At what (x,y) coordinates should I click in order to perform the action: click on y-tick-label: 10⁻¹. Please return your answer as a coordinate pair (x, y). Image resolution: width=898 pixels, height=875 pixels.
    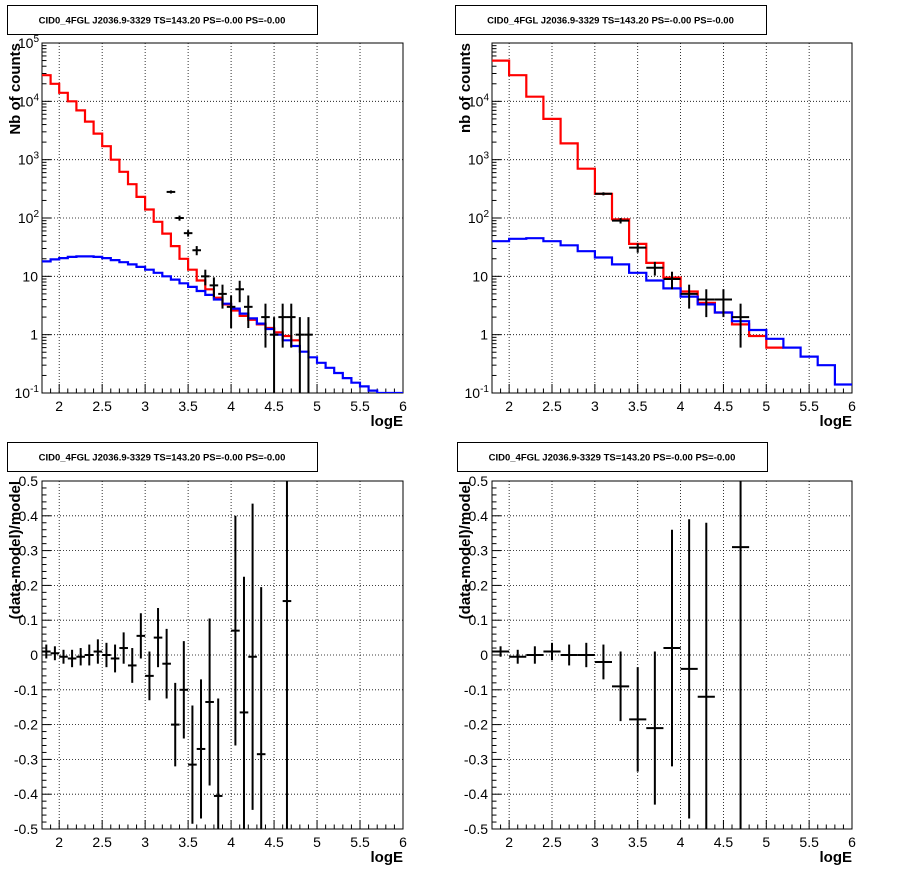
    Looking at the image, I should click on (477, 392).